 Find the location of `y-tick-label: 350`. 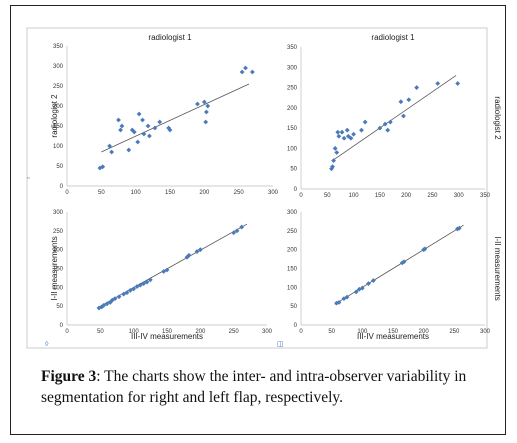

y-tick-label: 350 is located at coordinates (58, 47).